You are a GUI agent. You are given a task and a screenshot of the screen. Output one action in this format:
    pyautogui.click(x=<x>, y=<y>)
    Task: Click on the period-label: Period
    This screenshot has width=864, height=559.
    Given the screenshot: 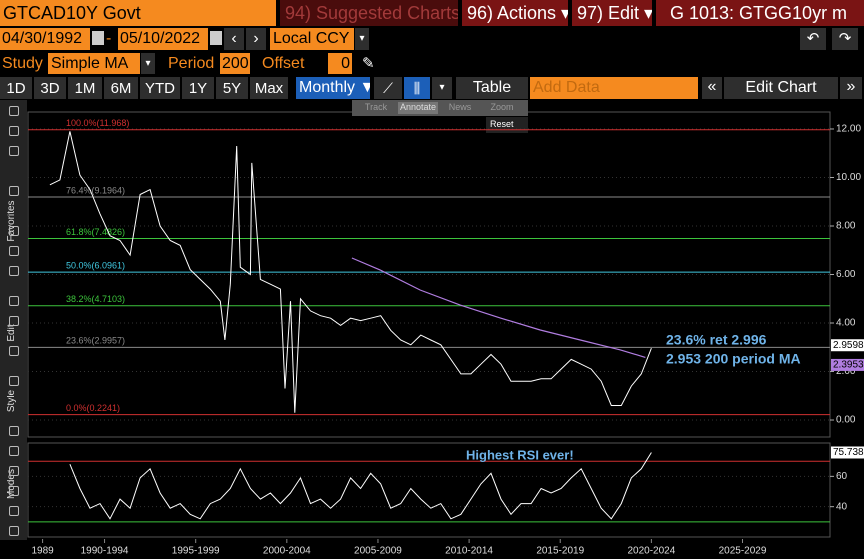 What is the action you would take?
    pyautogui.click(x=191, y=63)
    